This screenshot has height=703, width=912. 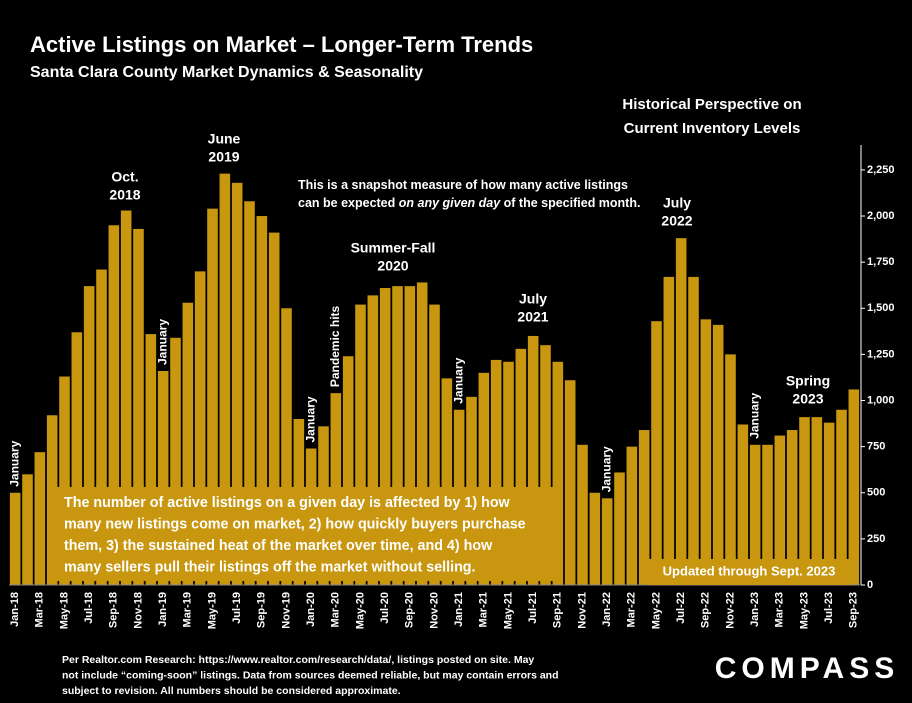 I want to click on y-tick-label: 1,500, so click(x=881, y=308).